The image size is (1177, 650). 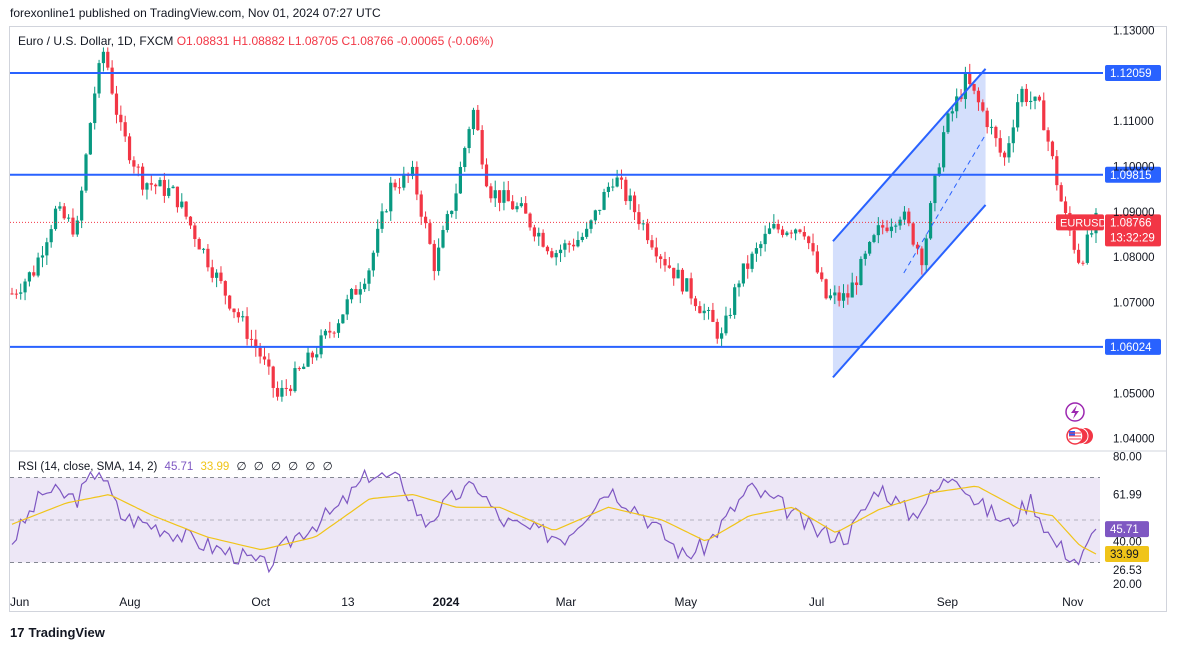 What do you see at coordinates (1131, 223) in the screenshot?
I see `current-price-label: 1.08766` at bounding box center [1131, 223].